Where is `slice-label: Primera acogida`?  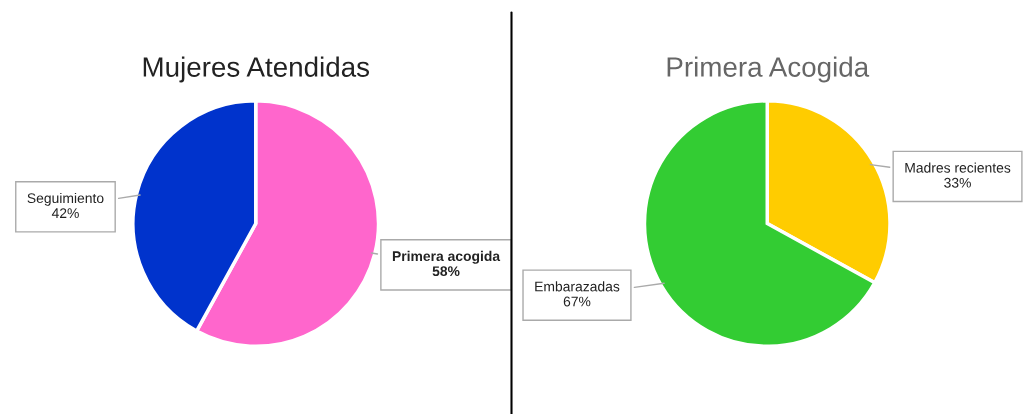
slice-label: Primera acogida is located at coordinates (446, 257).